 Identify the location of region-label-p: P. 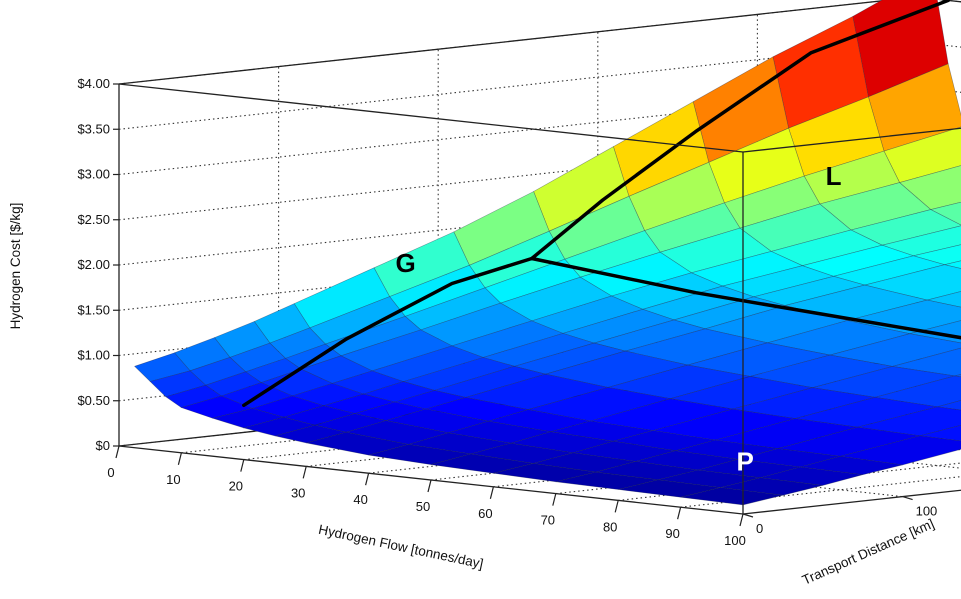
(744, 462).